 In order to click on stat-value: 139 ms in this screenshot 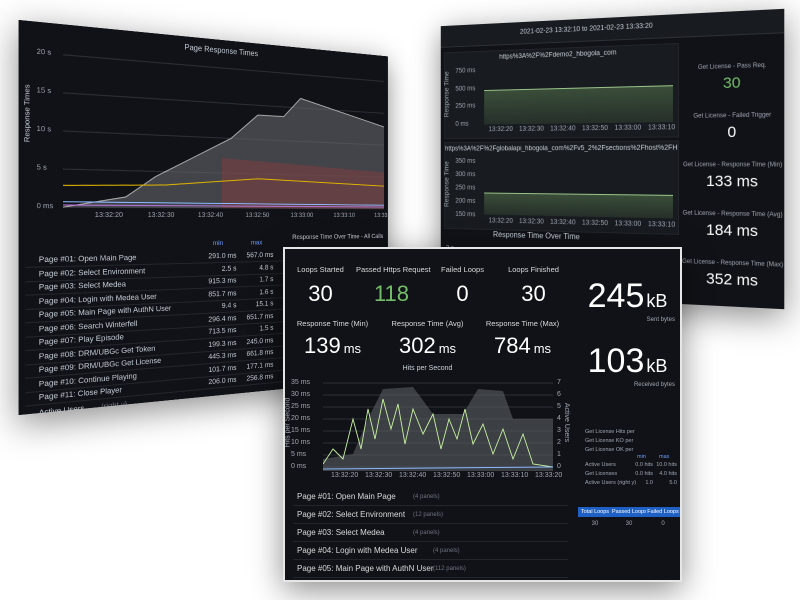, I will do `click(332, 346)`.